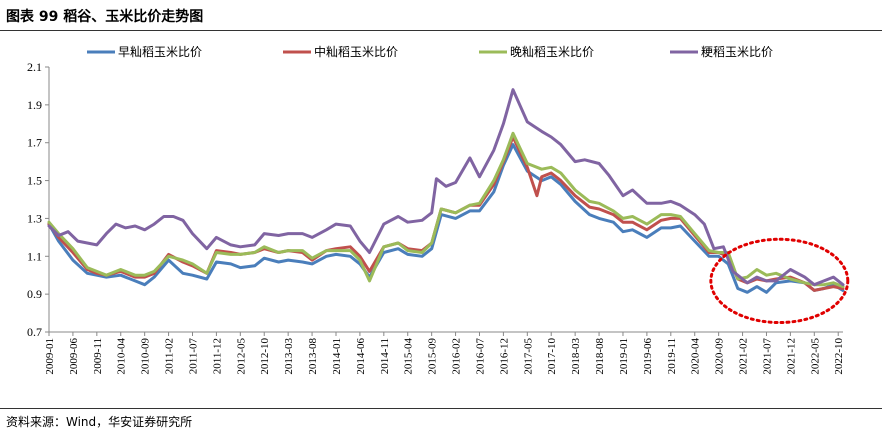  I want to click on legend-label-3: 晚籼稻玉米比价, so click(552, 52).